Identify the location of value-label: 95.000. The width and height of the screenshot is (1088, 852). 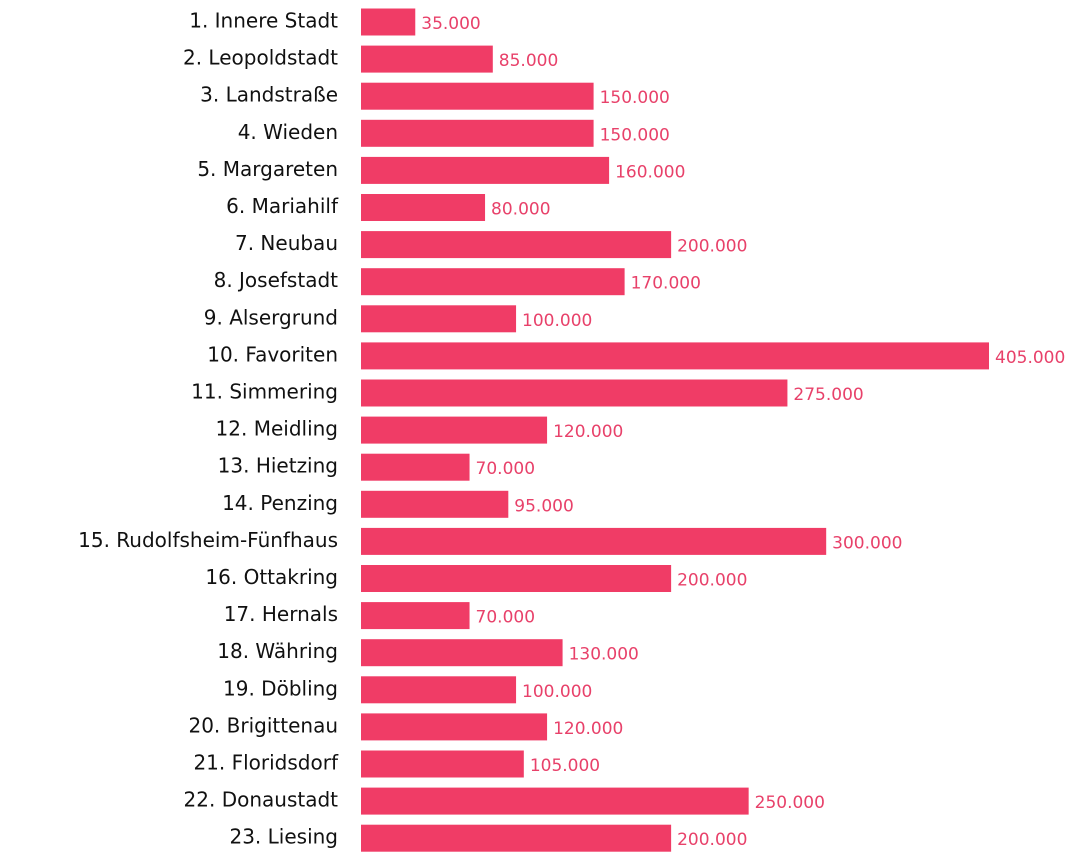
(543, 506).